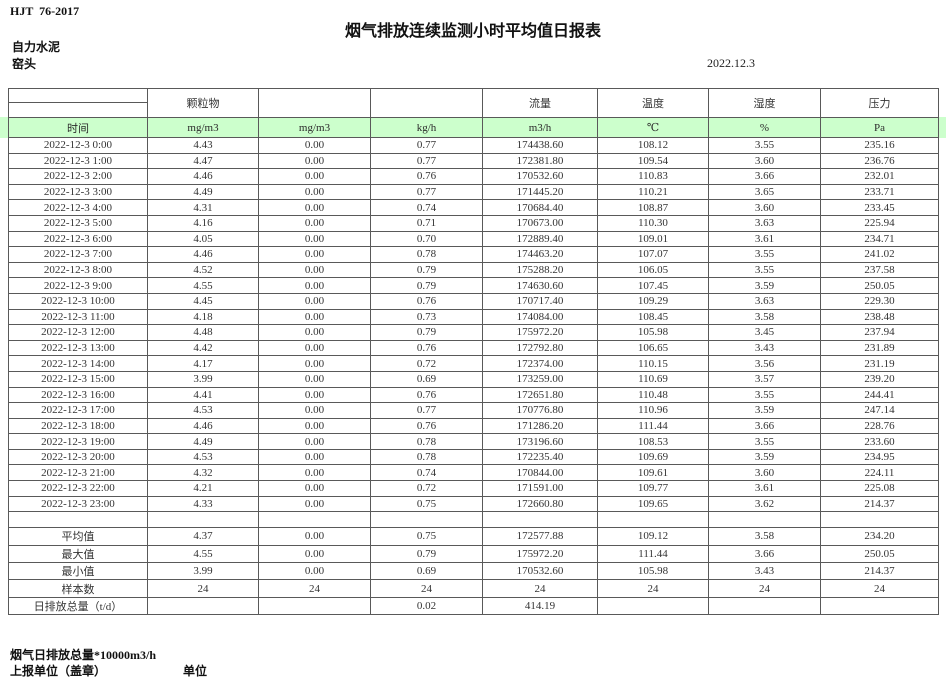  What do you see at coordinates (764, 103) in the screenshot?
I see `col-header-humidity: 湿度` at bounding box center [764, 103].